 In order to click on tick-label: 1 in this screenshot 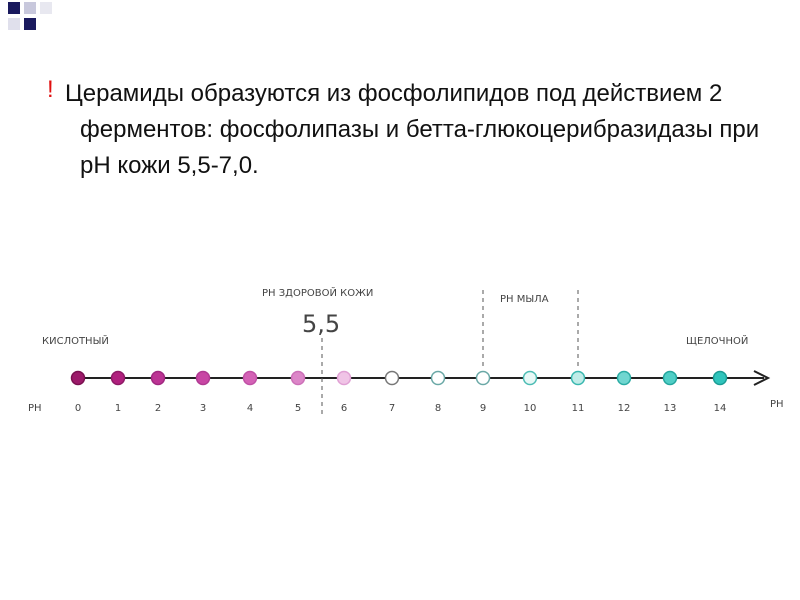, I will do `click(118, 408)`.